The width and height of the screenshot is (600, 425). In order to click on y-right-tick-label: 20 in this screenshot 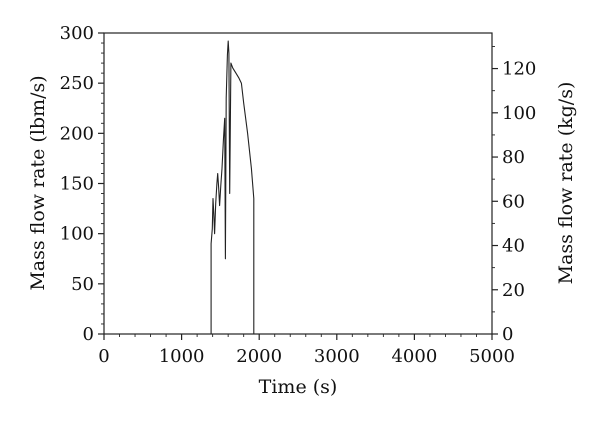, I will do `click(513, 290)`.